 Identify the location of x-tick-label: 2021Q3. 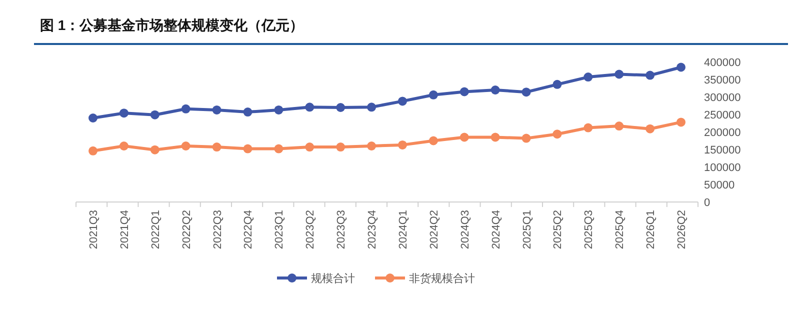
(94, 230).